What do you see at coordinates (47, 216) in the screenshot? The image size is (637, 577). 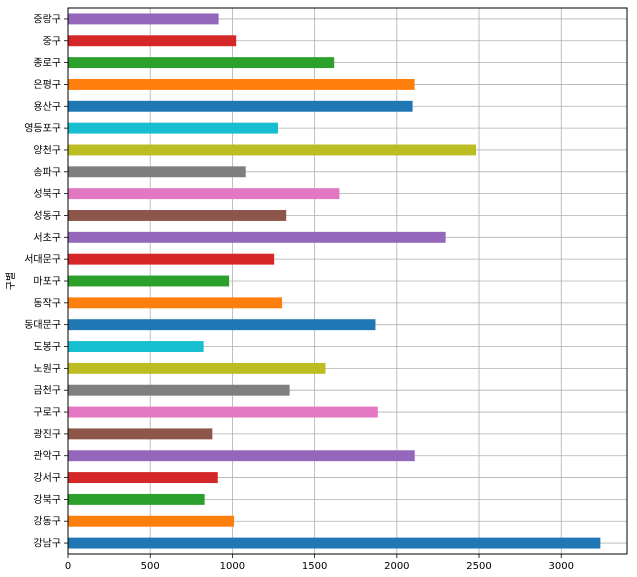 I see `y-tick-label: 성동구` at bounding box center [47, 216].